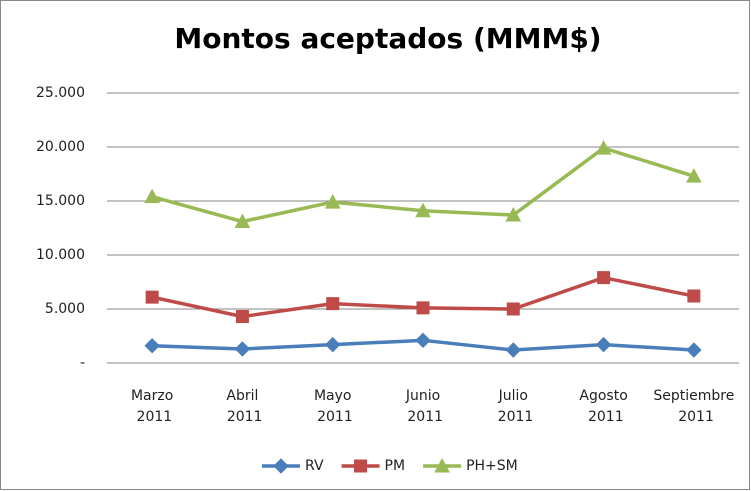 The image size is (751, 491). What do you see at coordinates (152, 406) in the screenshot?
I see `x-tick-label: Marzo 2011` at bounding box center [152, 406].